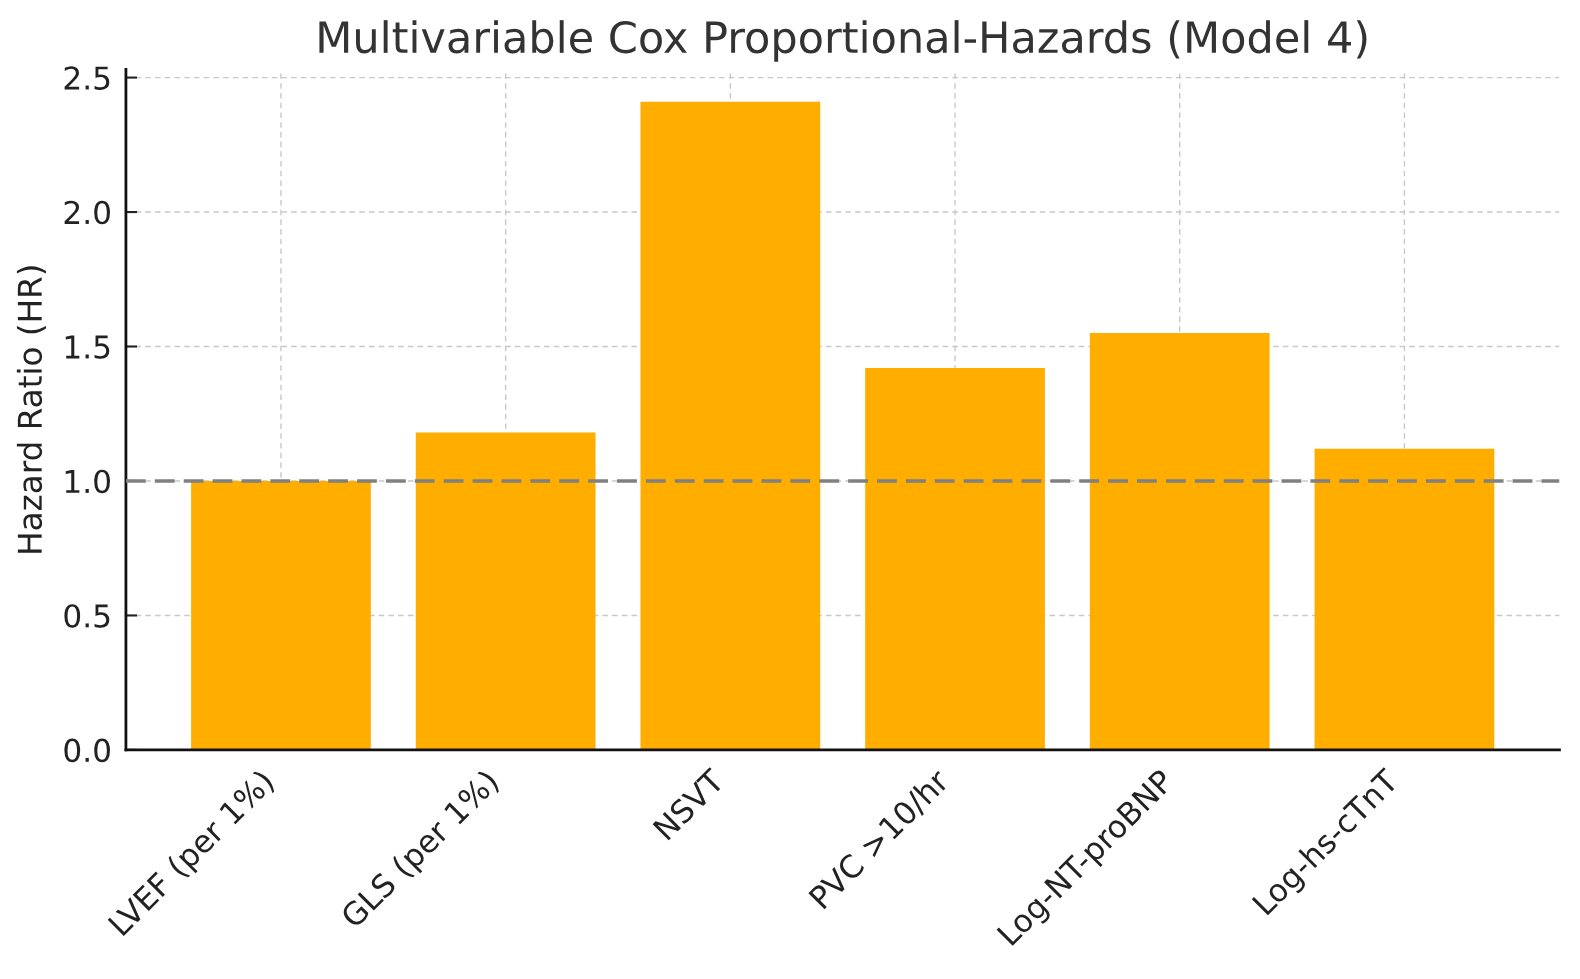 This screenshot has height=979, width=1580. I want to click on y-tick-label: 1.0, so click(87, 481).